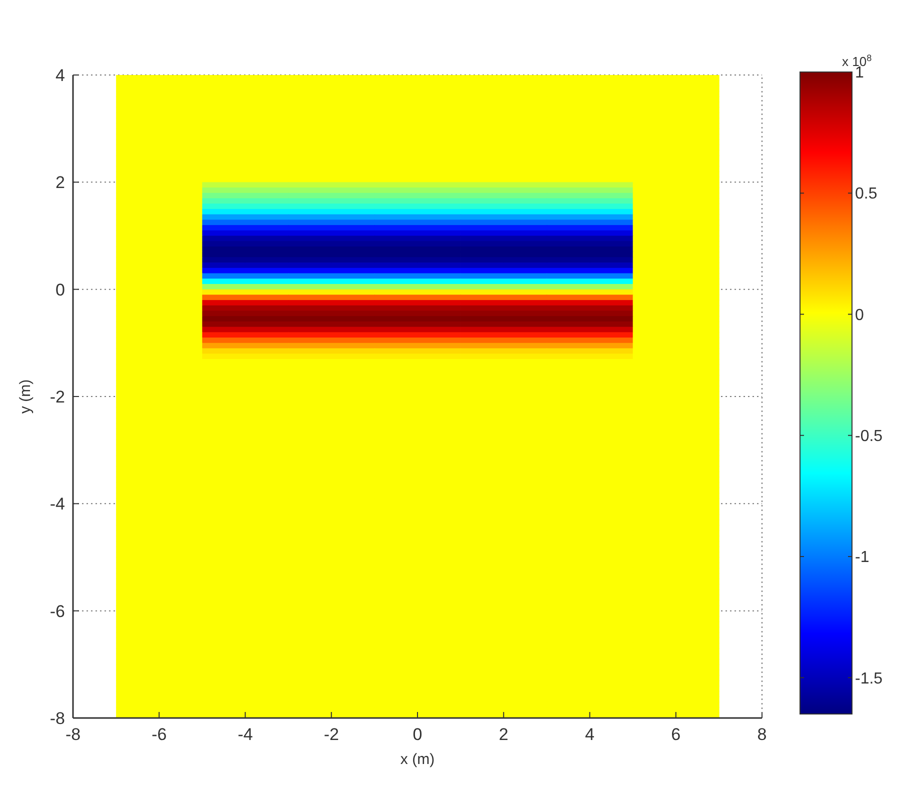  I want to click on x-tick-label: 2, so click(503, 734).